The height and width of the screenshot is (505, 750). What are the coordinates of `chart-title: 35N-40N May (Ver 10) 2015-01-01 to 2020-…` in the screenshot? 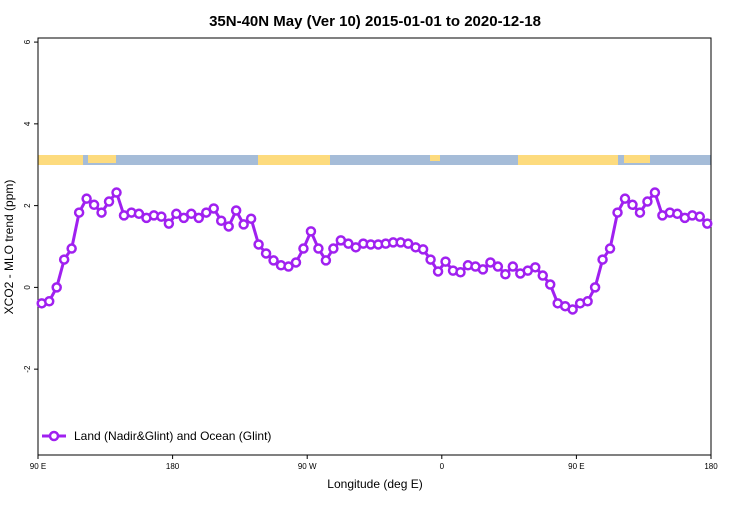 It's located at (375, 21).